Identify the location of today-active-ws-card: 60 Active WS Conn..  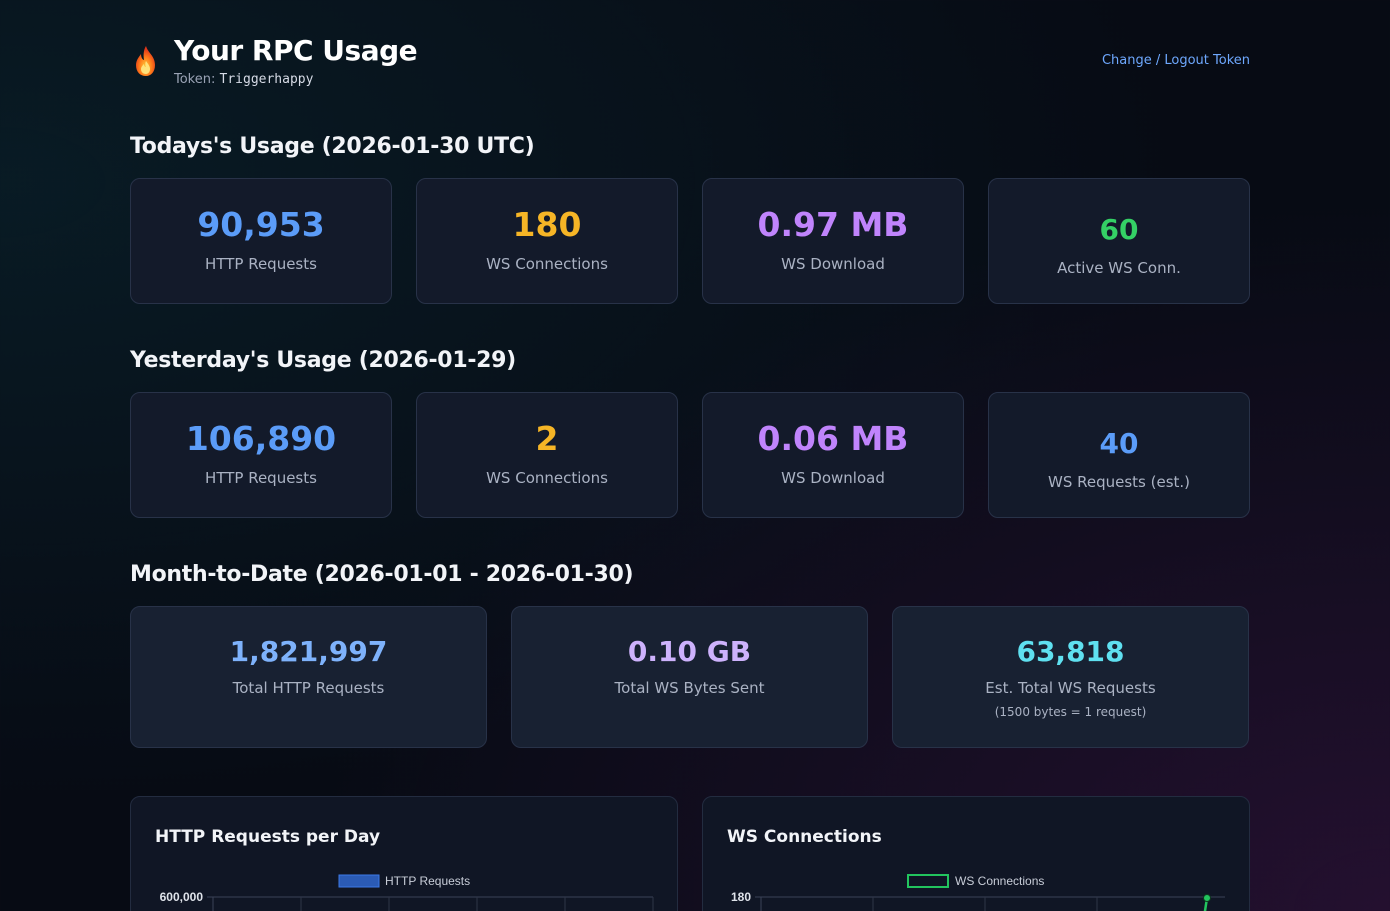
(1119, 241).